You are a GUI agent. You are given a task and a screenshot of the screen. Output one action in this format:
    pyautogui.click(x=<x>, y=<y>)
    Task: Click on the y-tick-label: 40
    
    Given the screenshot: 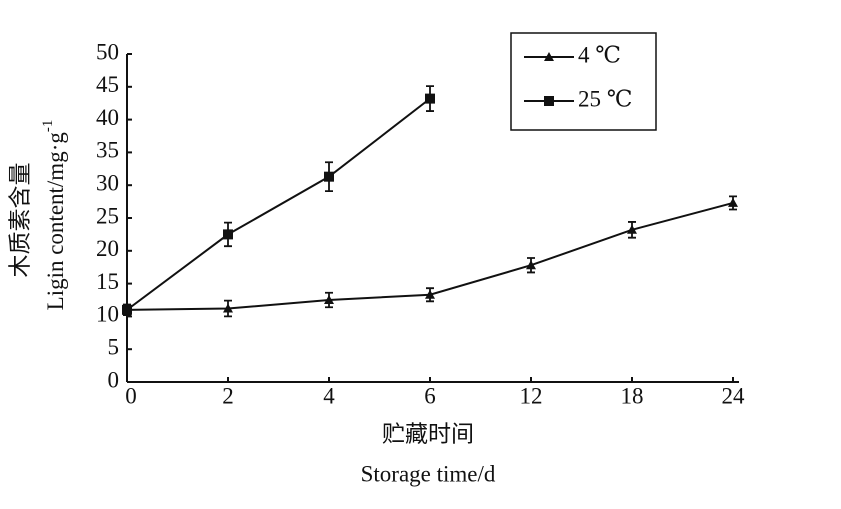 What is the action you would take?
    pyautogui.click(x=107, y=117)
    